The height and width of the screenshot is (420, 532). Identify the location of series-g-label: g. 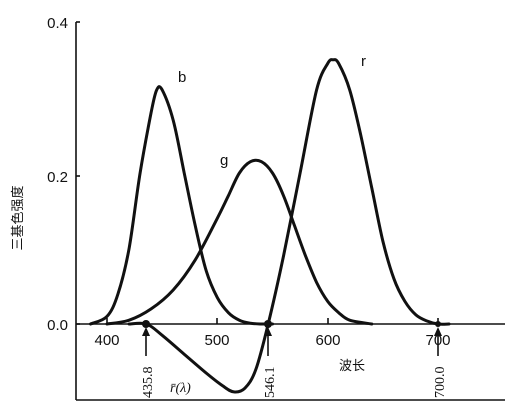
(224, 160).